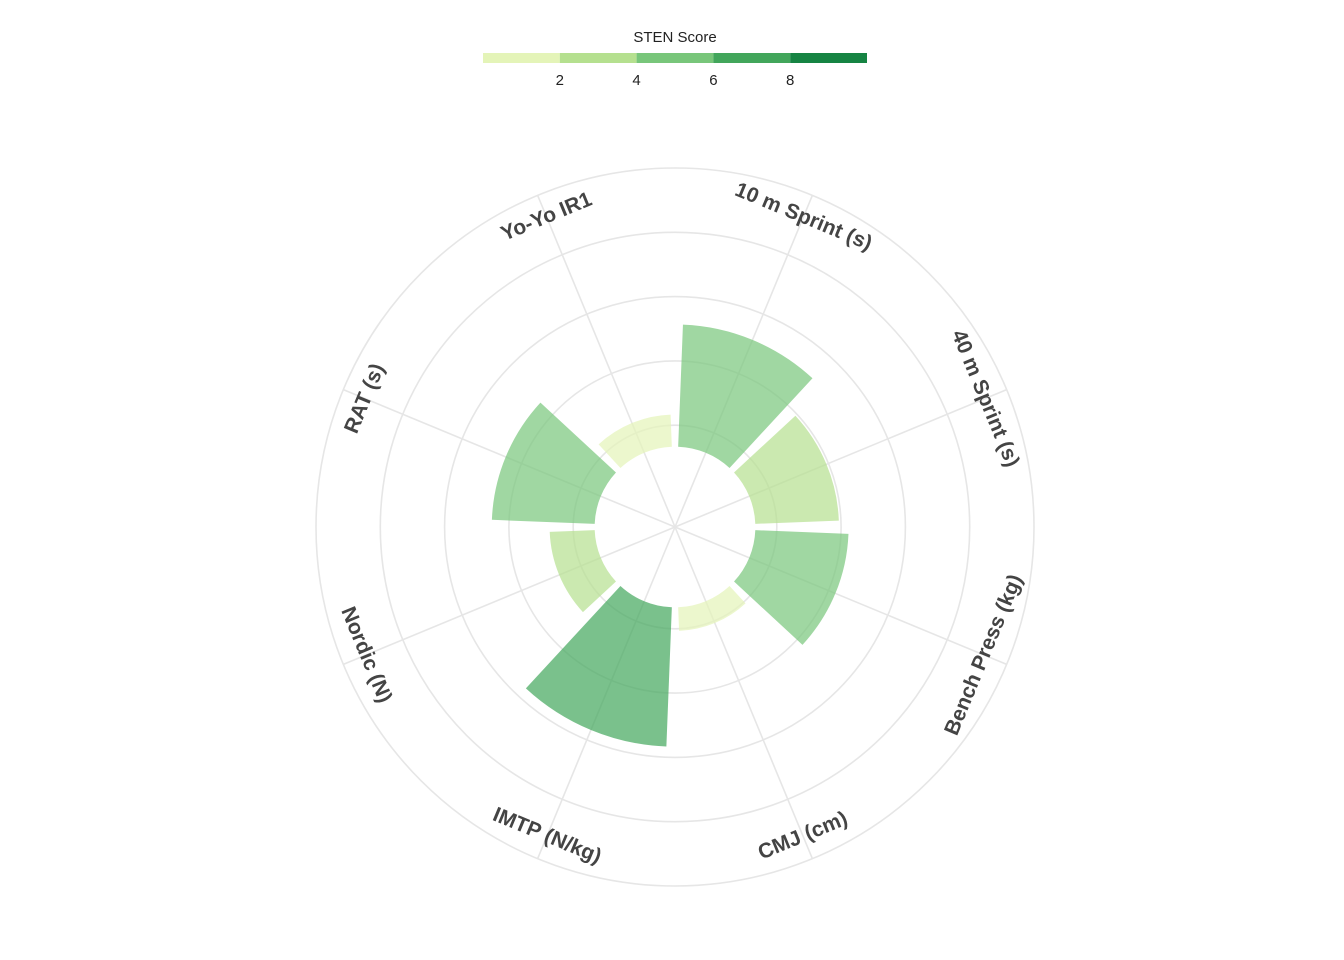 The height and width of the screenshot is (960, 1344). Describe the element at coordinates (713, 80) in the screenshot. I see `legend-tick-label: 6` at that location.